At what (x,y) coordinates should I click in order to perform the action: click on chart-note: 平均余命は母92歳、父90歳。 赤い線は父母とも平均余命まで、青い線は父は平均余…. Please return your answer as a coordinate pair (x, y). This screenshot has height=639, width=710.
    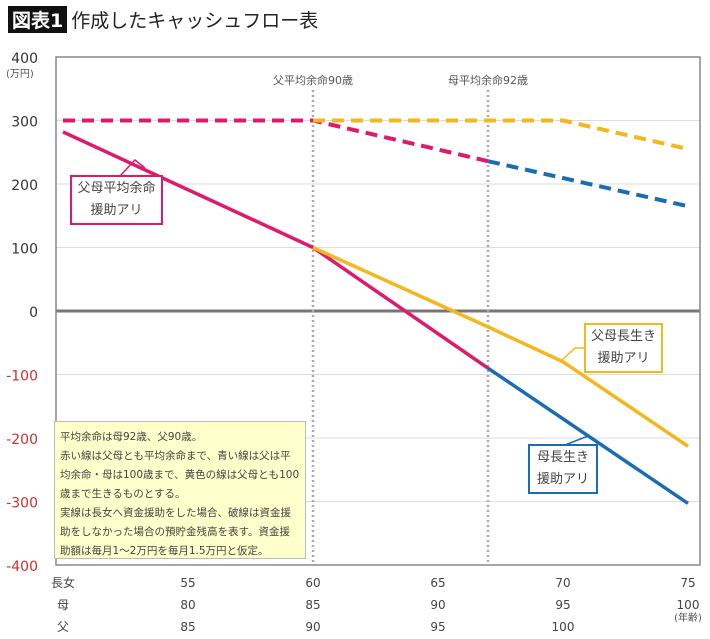
    Looking at the image, I should click on (180, 490).